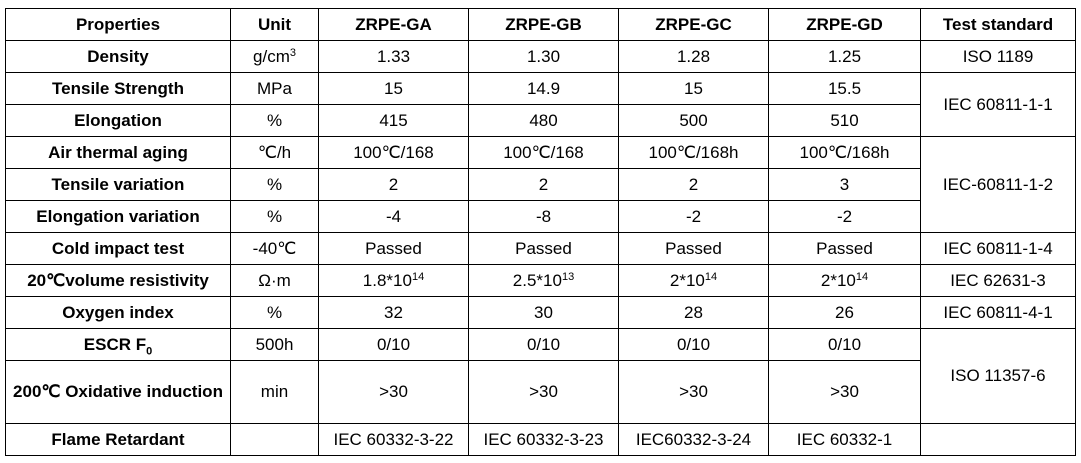  Describe the element at coordinates (274, 439) in the screenshot. I see `unit-cell` at that location.